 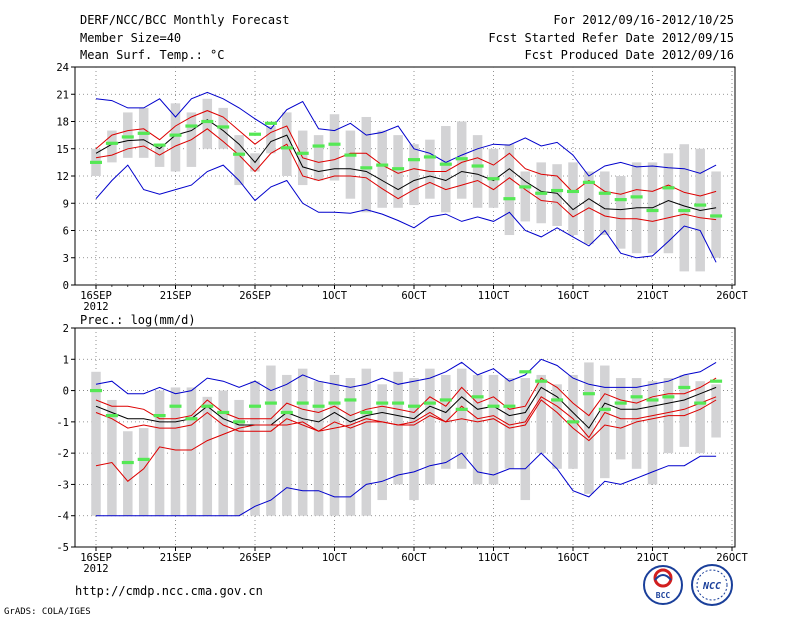 What do you see at coordinates (711, 586) in the screenshot?
I see `ncc-logo-text: NCC` at bounding box center [711, 586].